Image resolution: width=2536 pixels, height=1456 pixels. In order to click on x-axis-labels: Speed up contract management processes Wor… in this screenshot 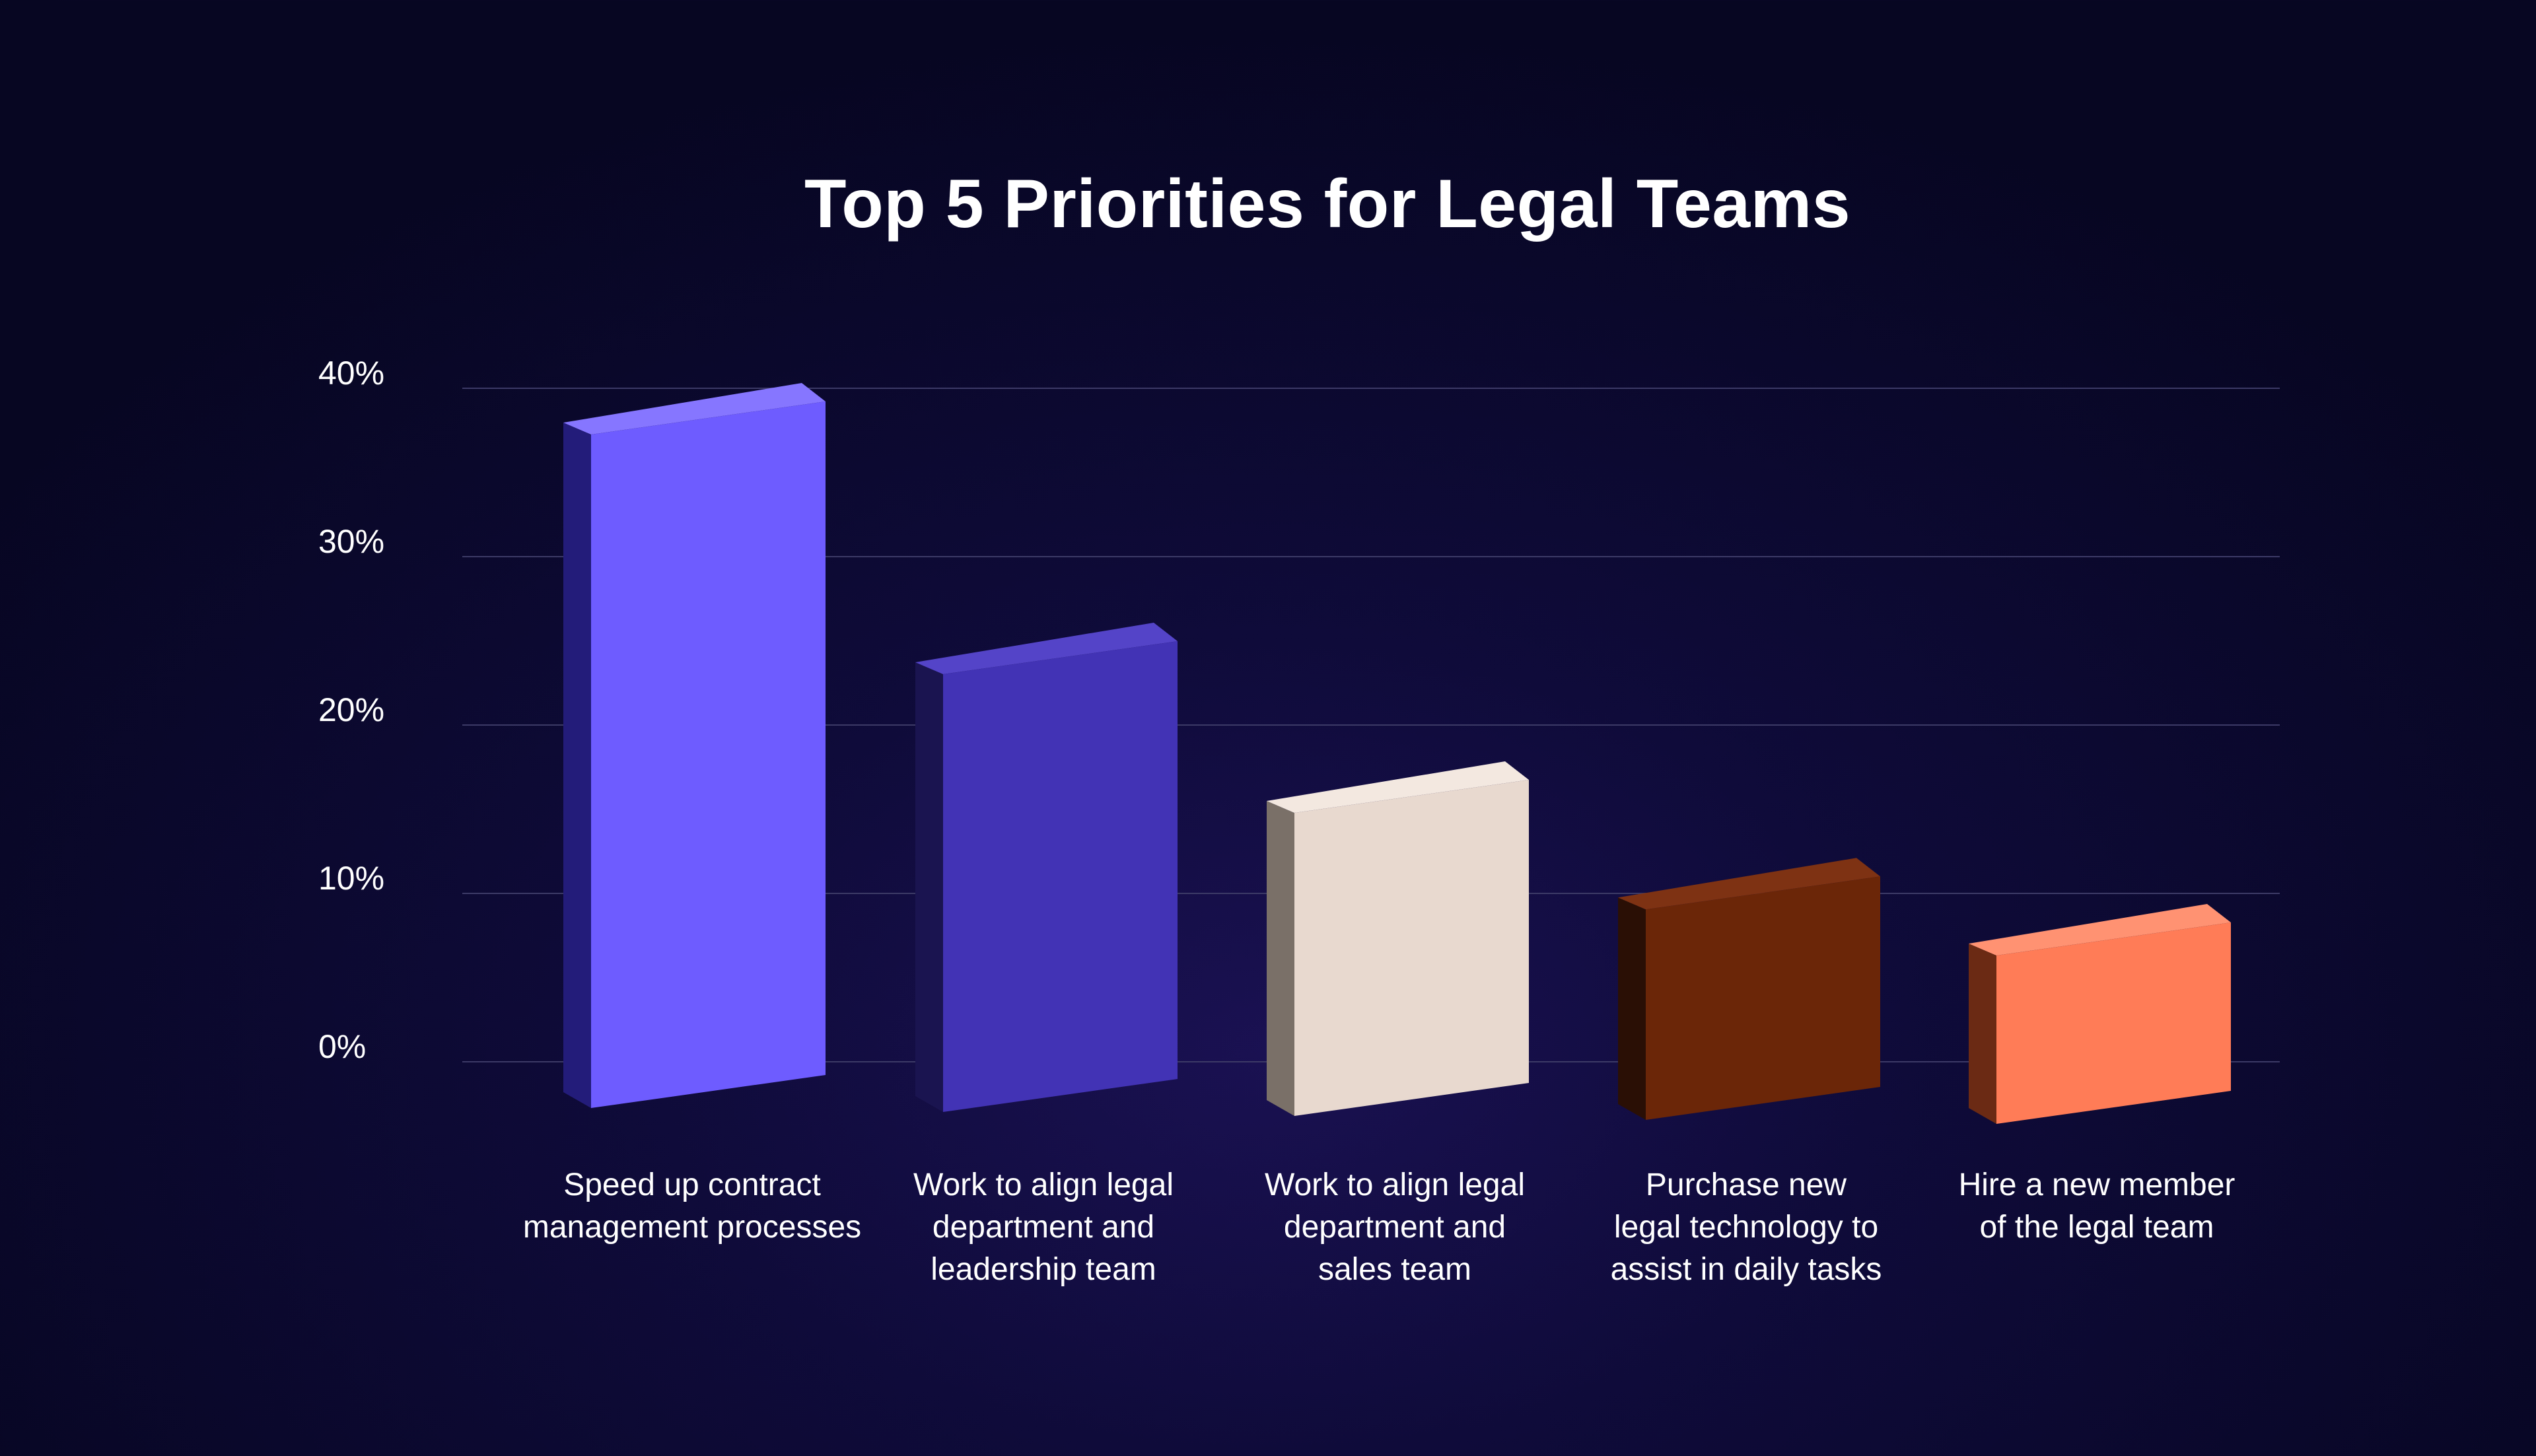, I will do `click(1379, 1227)`.